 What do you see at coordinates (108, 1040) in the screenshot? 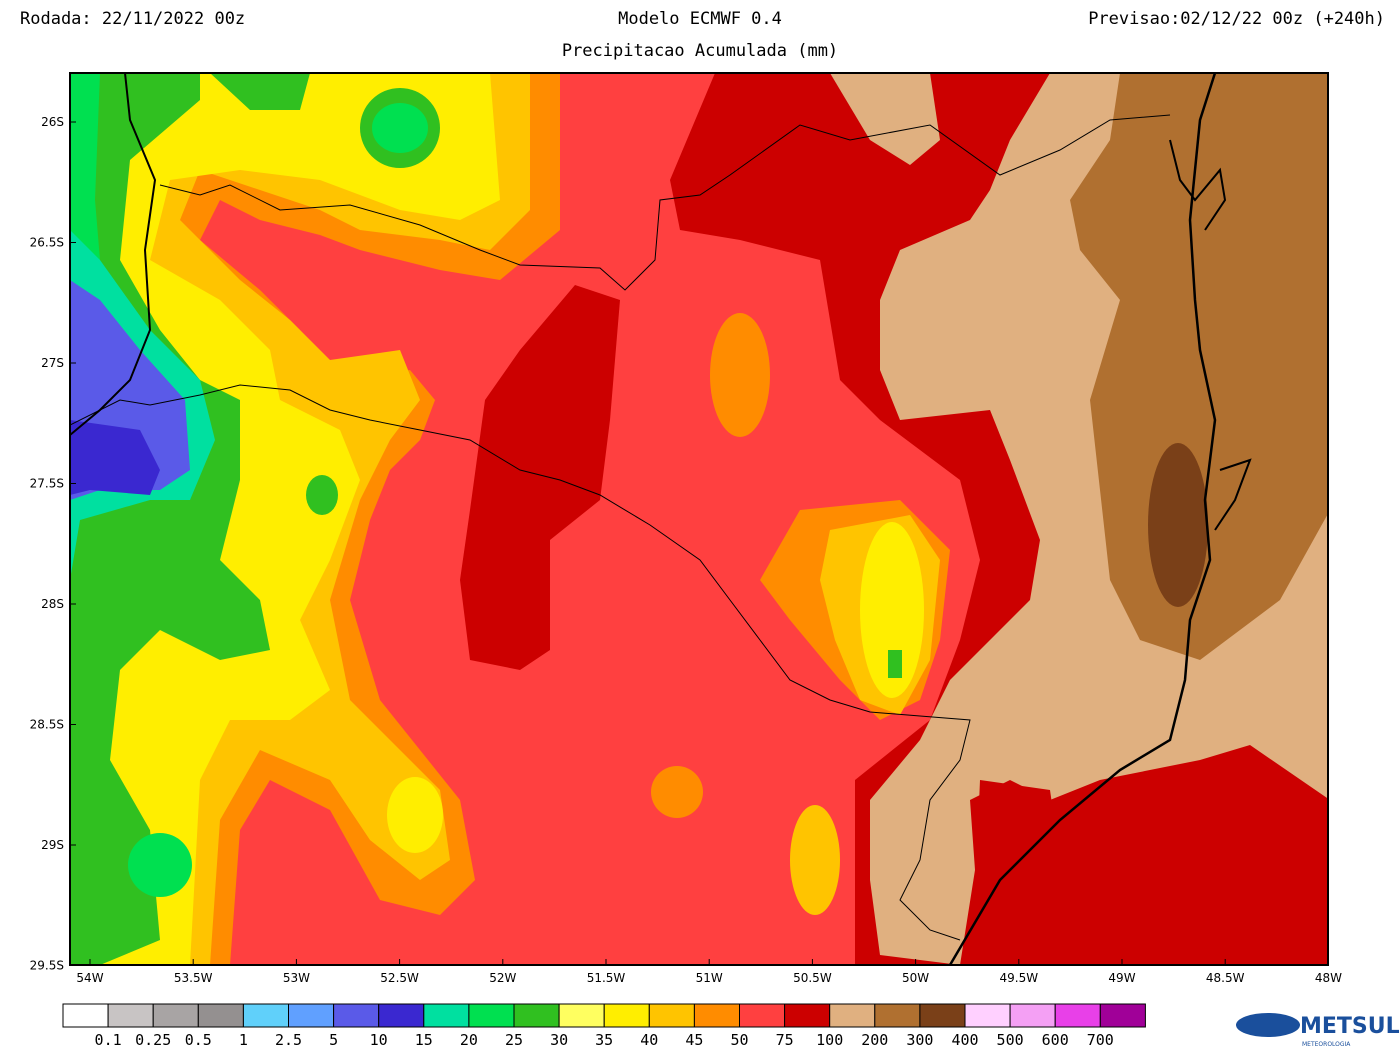
I see `colorbar-label: 0.1` at bounding box center [108, 1040].